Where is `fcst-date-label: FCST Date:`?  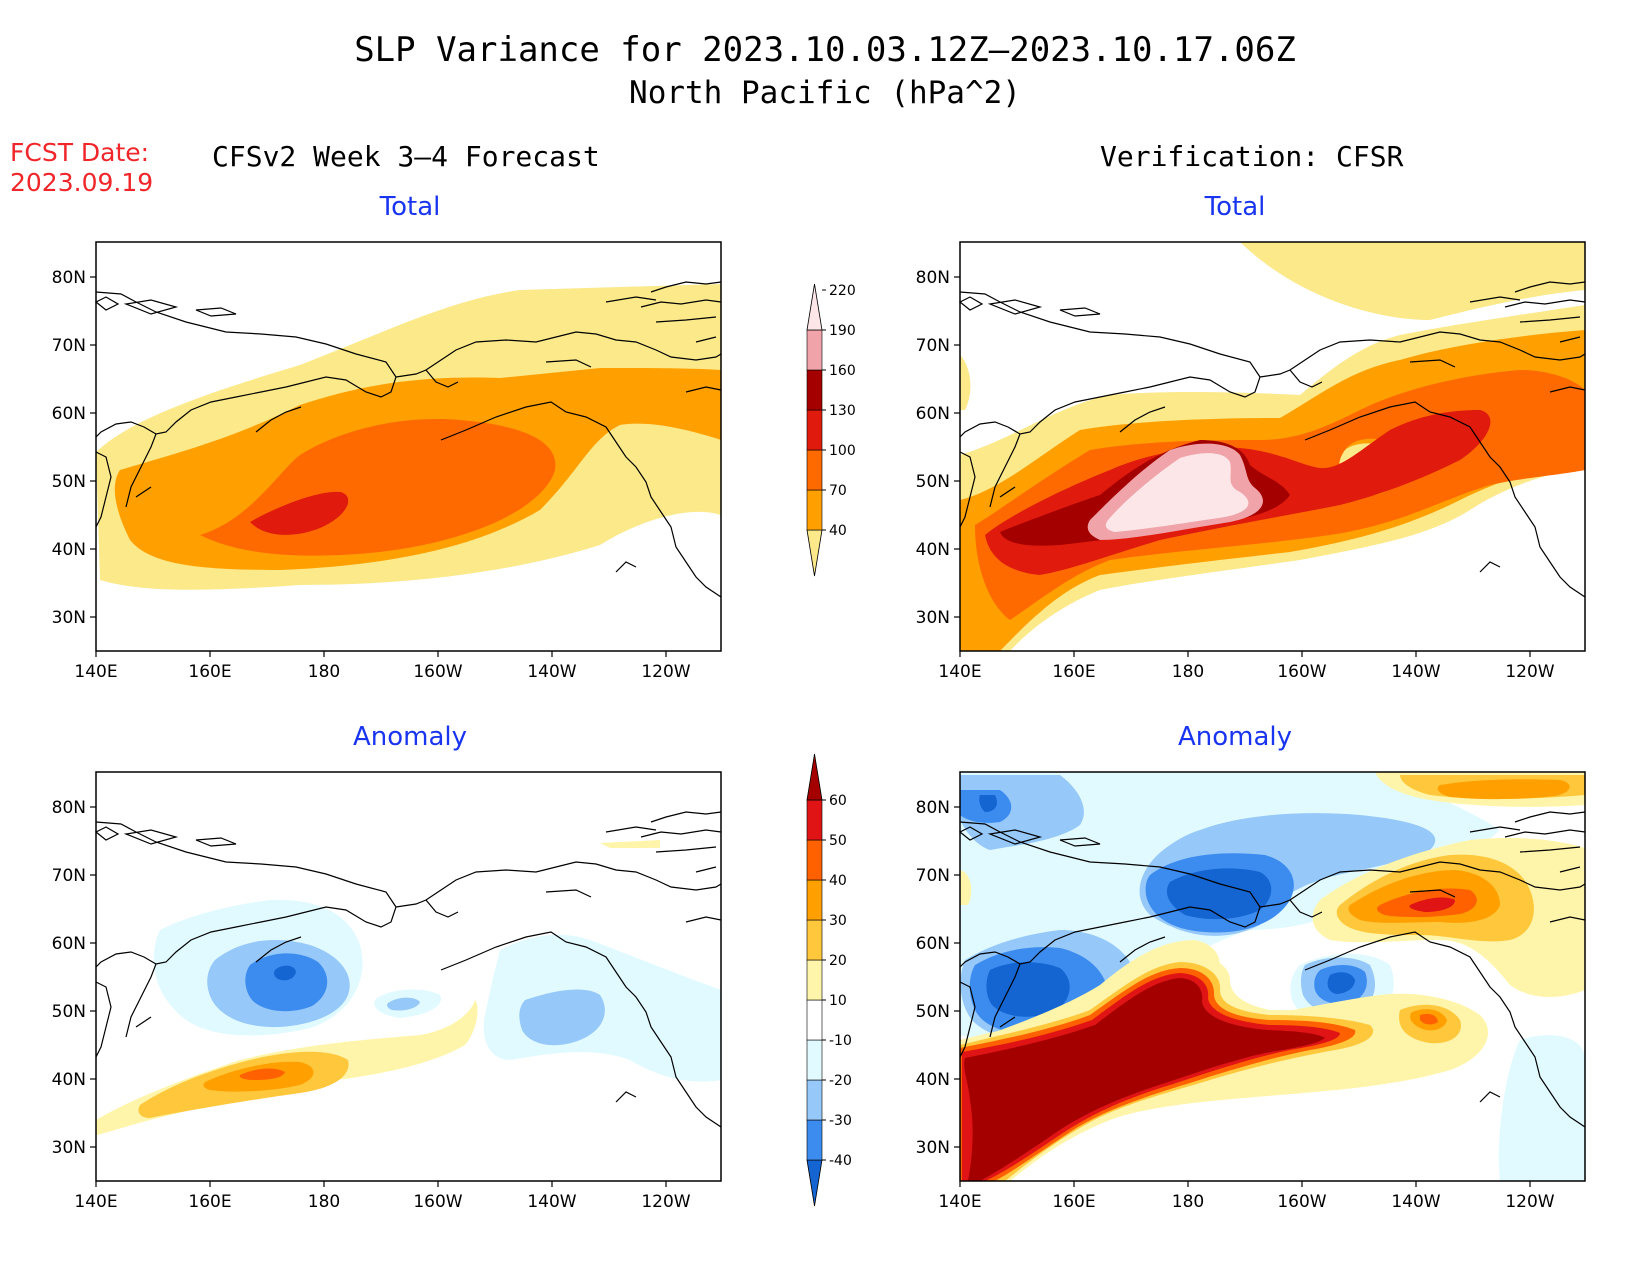 fcst-date-label: FCST Date: is located at coordinates (80, 152).